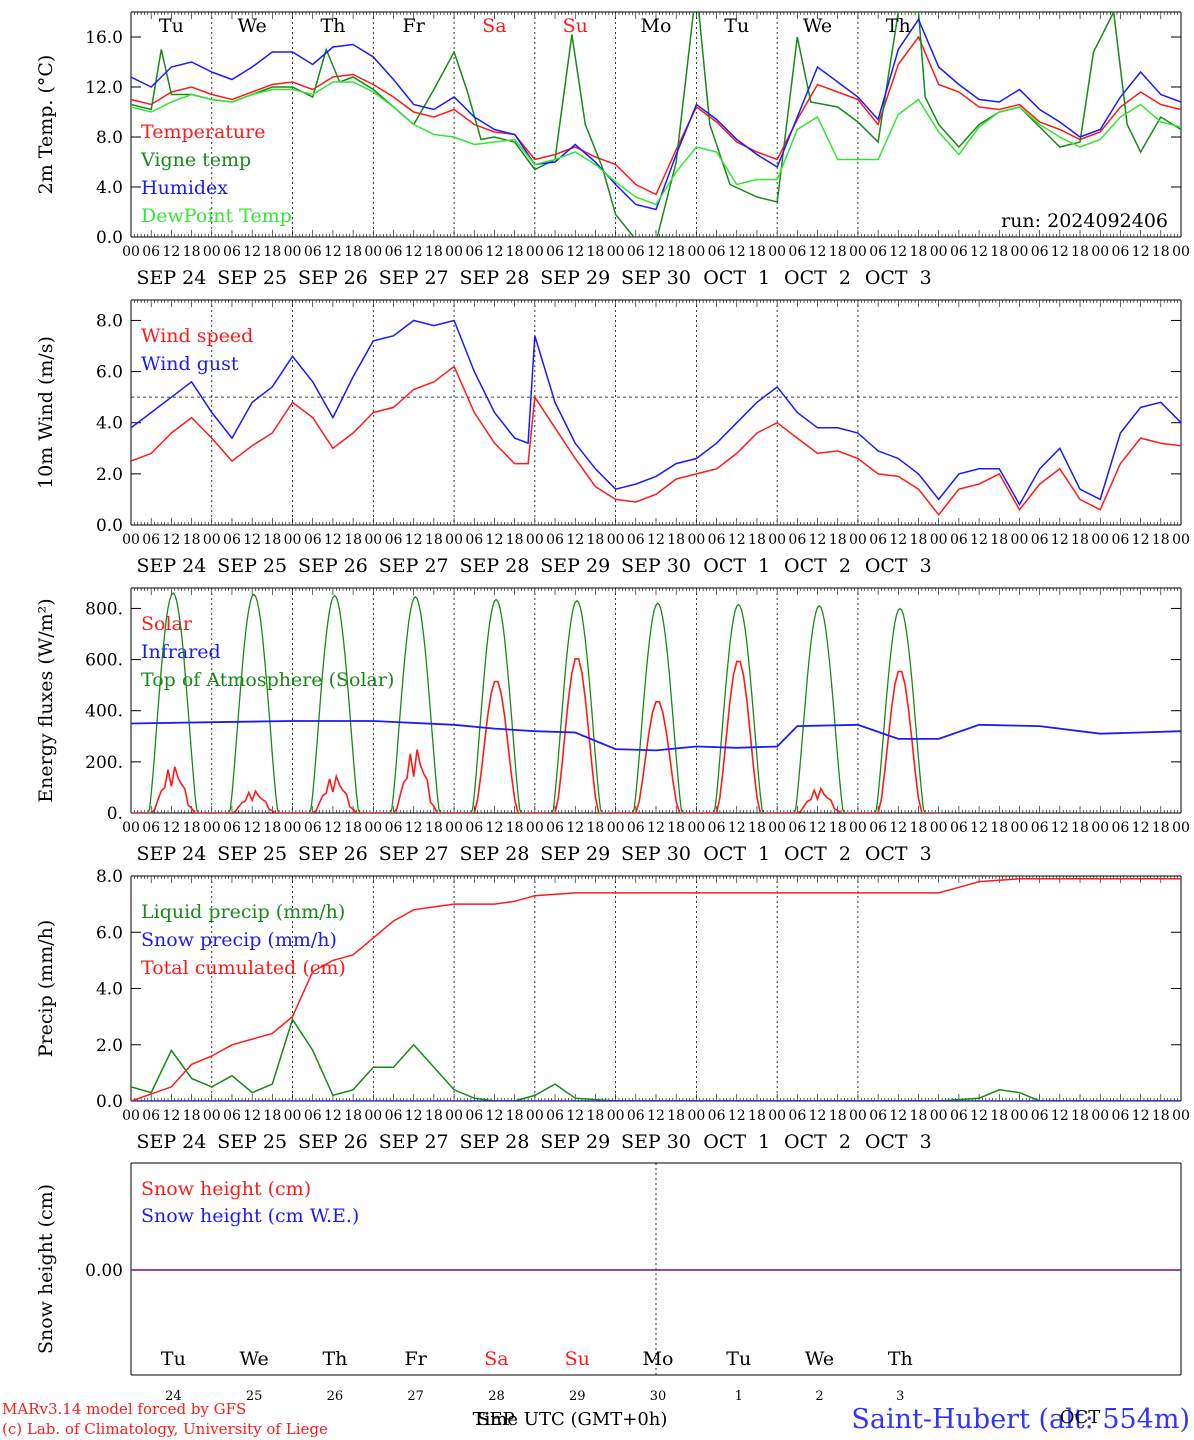  I want to click on weekday-label: Sa, so click(494, 26).